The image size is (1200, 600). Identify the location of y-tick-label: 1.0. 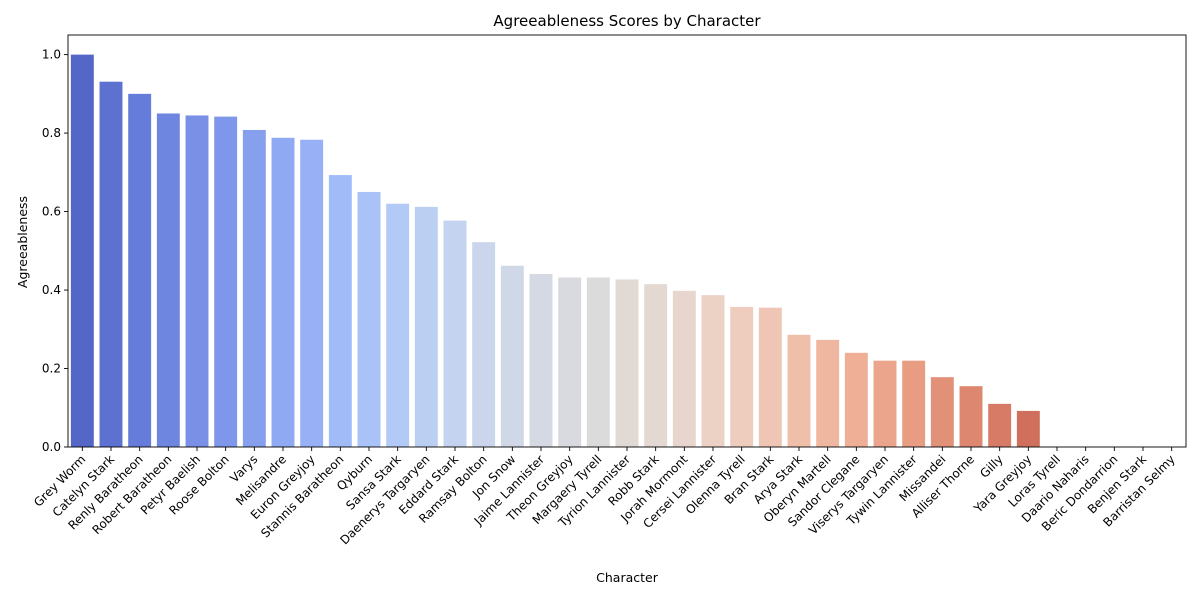
(51, 55).